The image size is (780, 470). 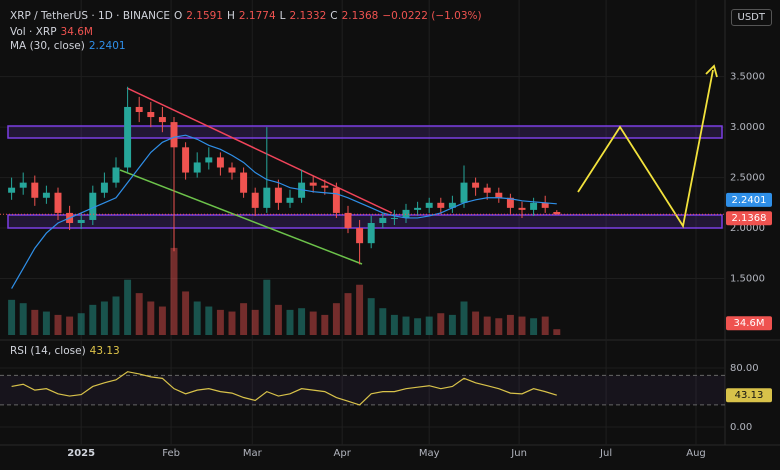 What do you see at coordinates (171, 453) in the screenshot?
I see `x-tick-label: Feb` at bounding box center [171, 453].